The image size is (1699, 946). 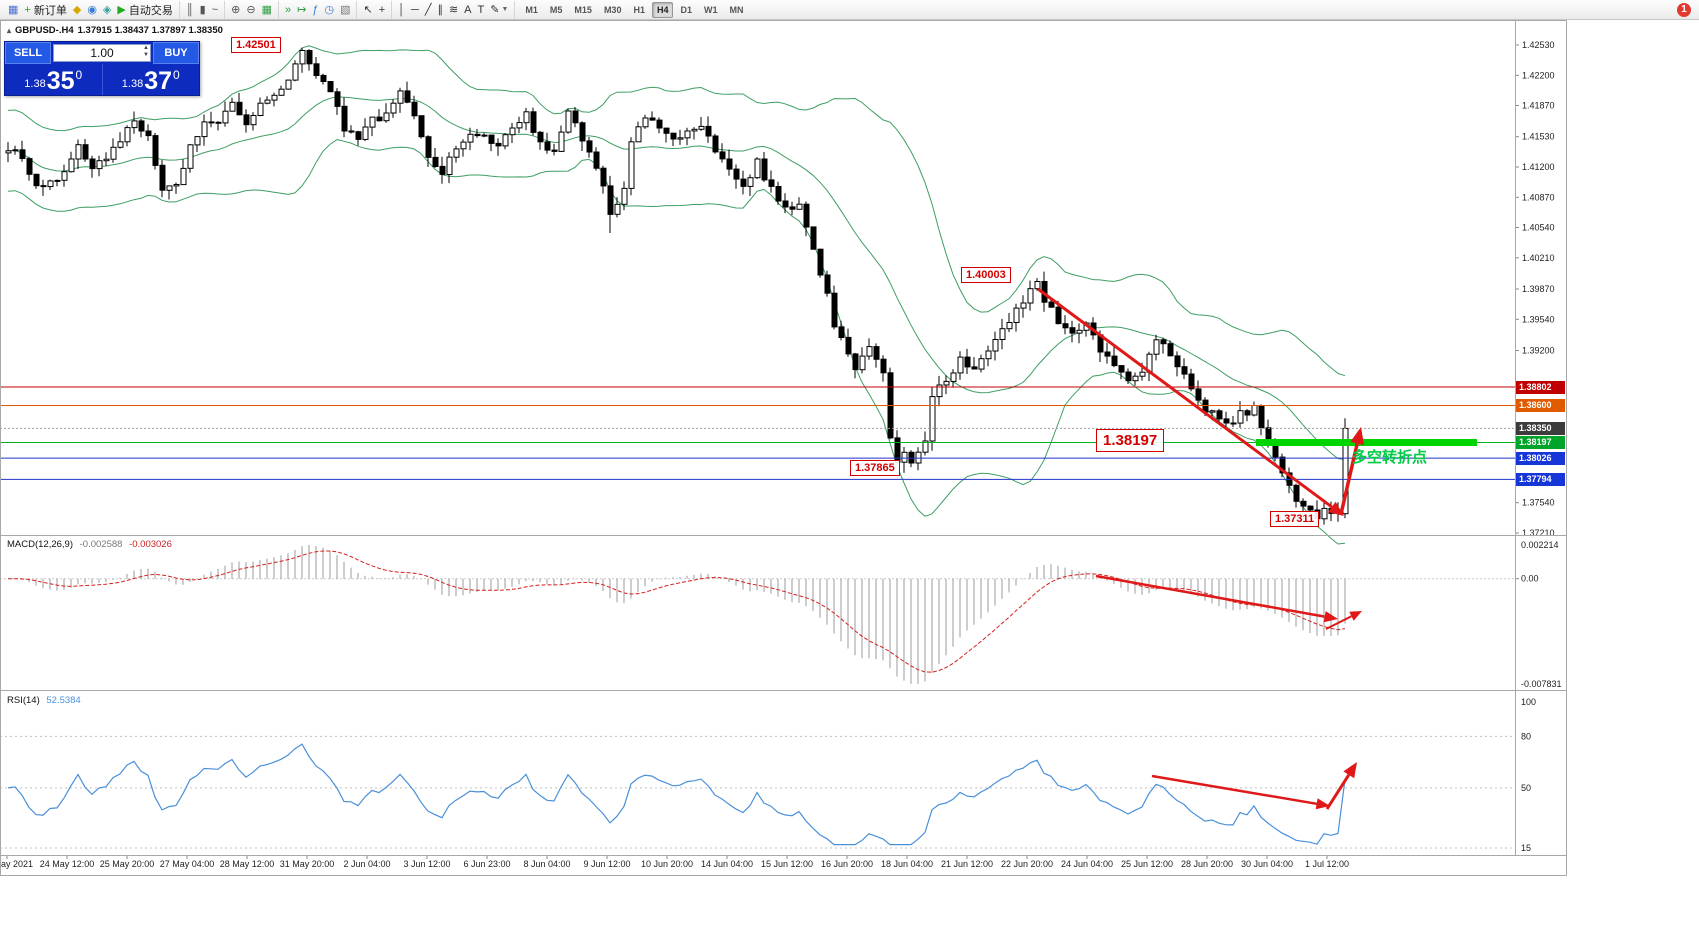 What do you see at coordinates (176, 75) in the screenshot?
I see `buy-price-pipette: 0` at bounding box center [176, 75].